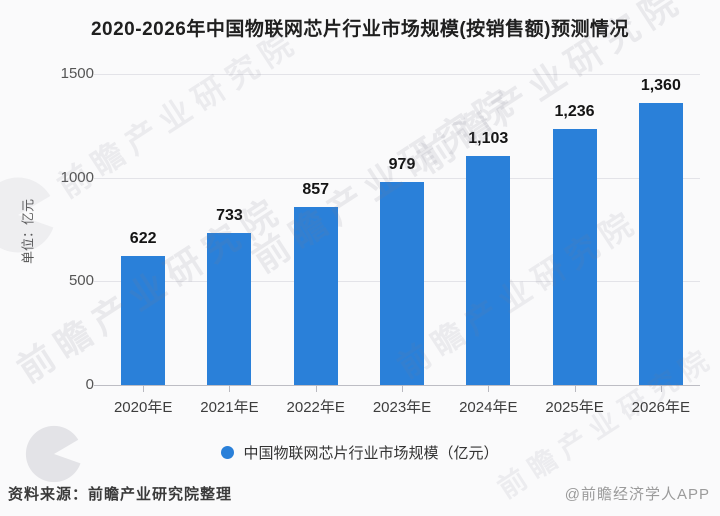 The height and width of the screenshot is (516, 720). I want to click on credit-note: @前瞻经济学人APP, so click(637, 494).